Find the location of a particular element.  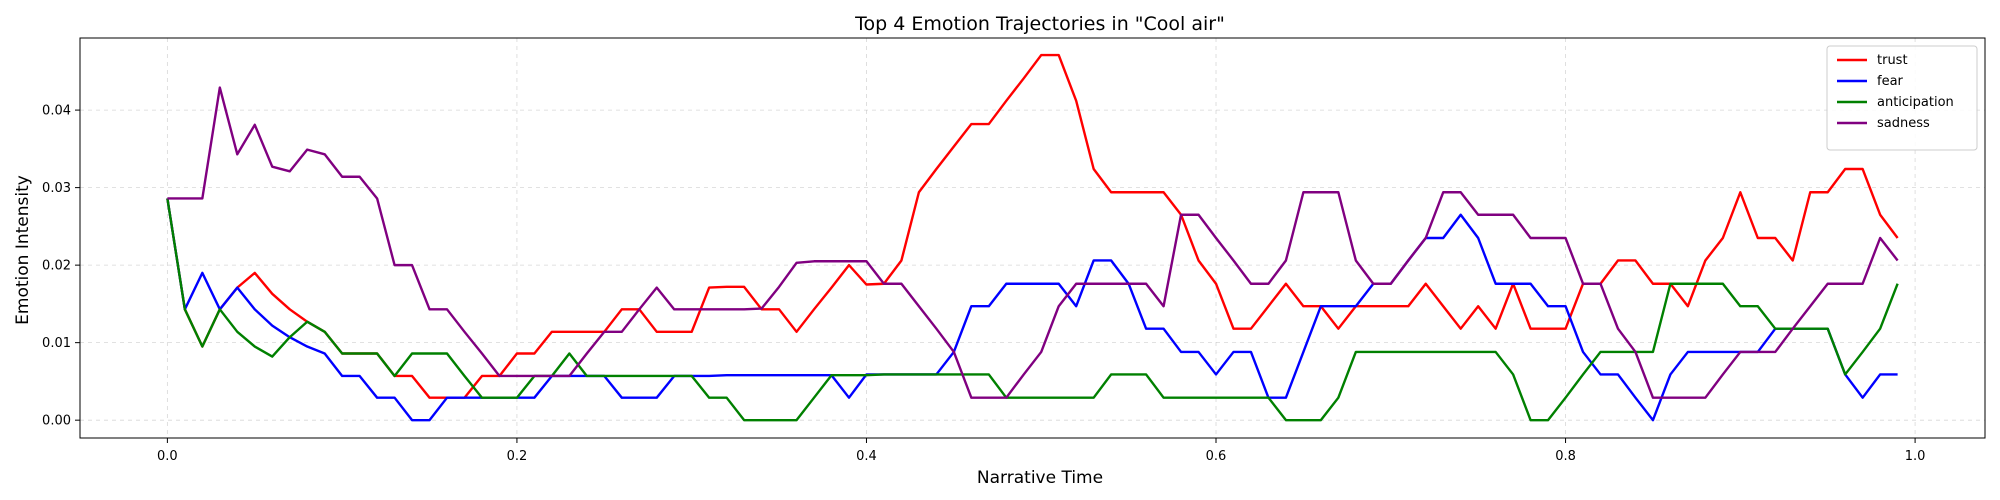

y-tick-label: 0.02 is located at coordinates (56, 266).